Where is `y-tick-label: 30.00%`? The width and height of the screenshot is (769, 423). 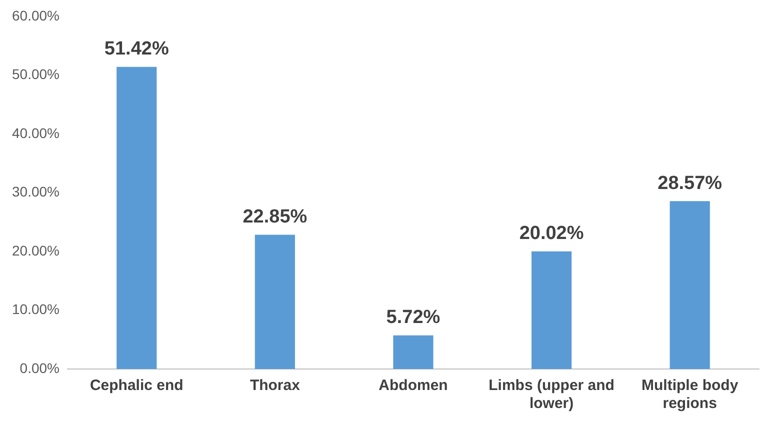
y-tick-label: 30.00% is located at coordinates (36, 192).